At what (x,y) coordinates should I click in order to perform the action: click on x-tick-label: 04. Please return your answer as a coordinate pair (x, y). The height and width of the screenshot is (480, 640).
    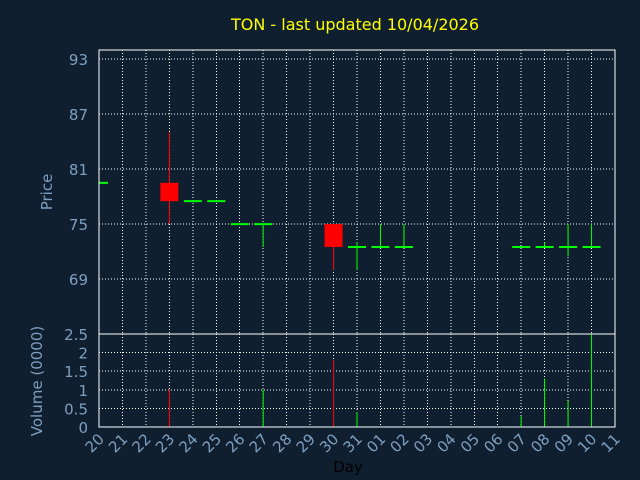
    Looking at the image, I should click on (446, 443).